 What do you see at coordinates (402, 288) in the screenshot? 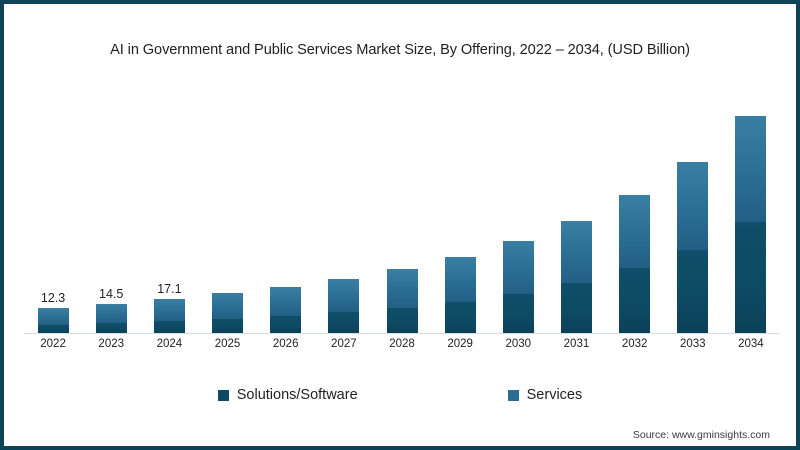
I see `bar-segment-services-2028` at bounding box center [402, 288].